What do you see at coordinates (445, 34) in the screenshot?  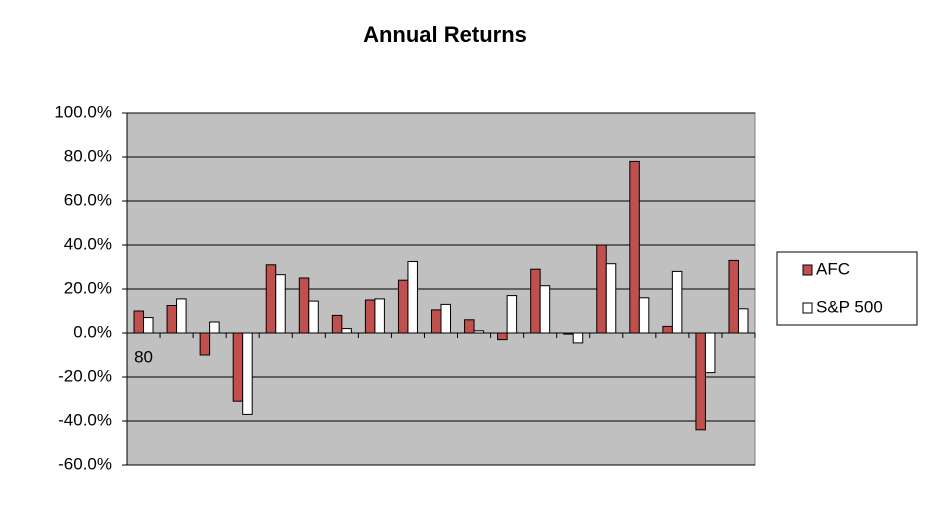 I see `chart-title: Annual Returns` at bounding box center [445, 34].